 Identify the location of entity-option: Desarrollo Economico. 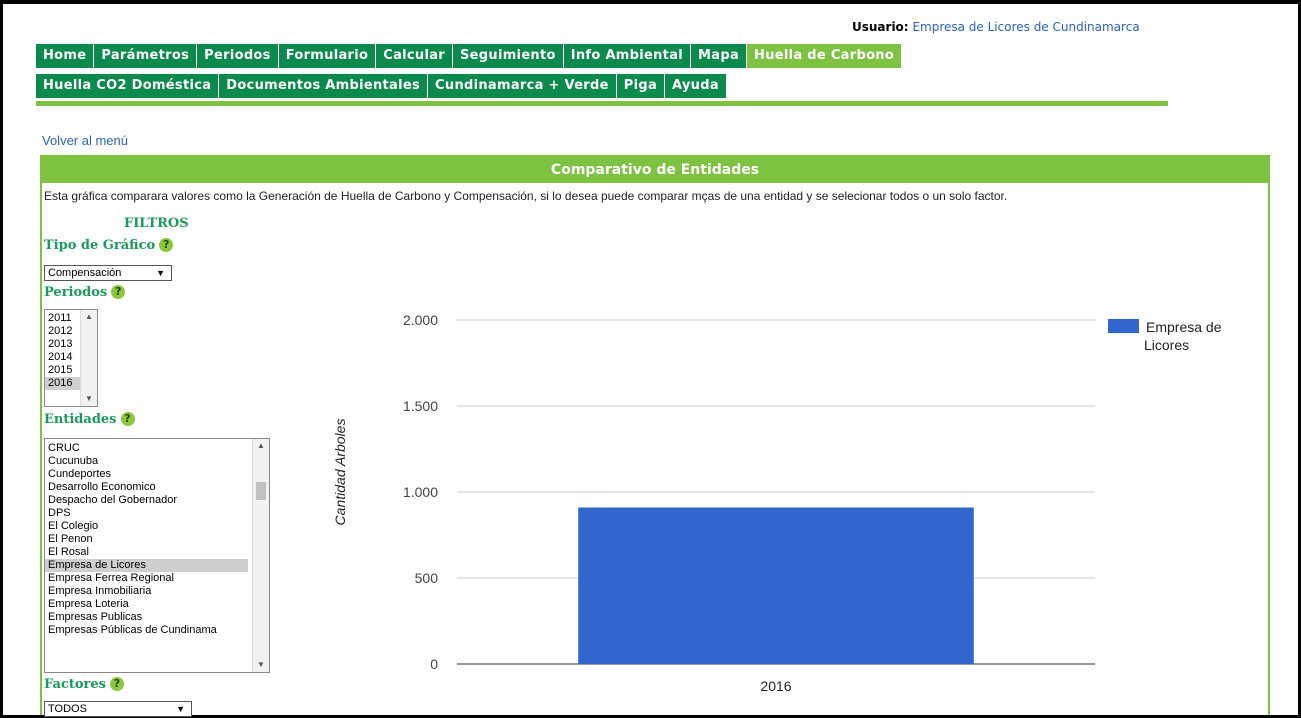
(102, 487).